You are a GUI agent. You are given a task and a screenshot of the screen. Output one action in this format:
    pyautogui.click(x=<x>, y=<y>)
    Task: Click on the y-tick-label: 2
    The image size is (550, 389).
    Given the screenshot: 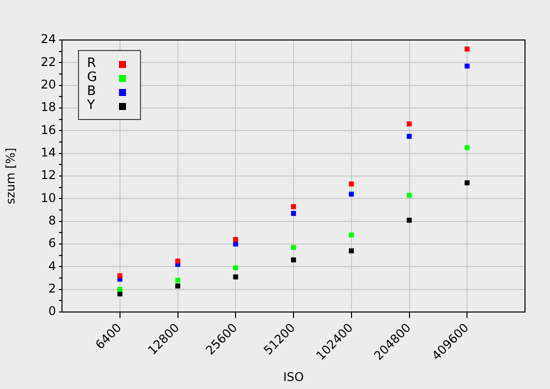 What is the action you would take?
    pyautogui.click(x=52, y=288)
    